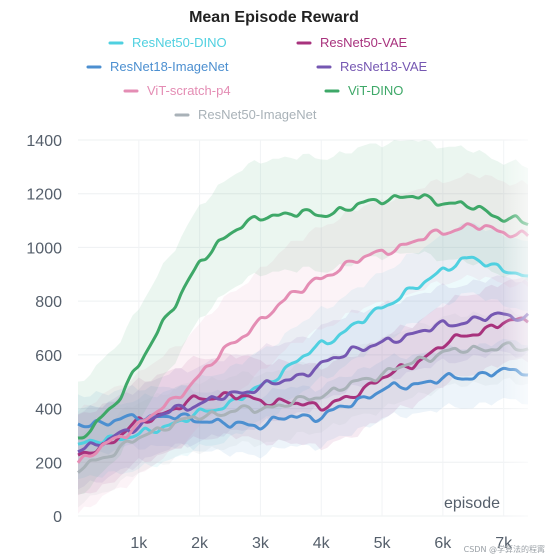 This screenshot has width=548, height=560. Describe the element at coordinates (48, 356) in the screenshot. I see `y-tick-label: 600` at that location.